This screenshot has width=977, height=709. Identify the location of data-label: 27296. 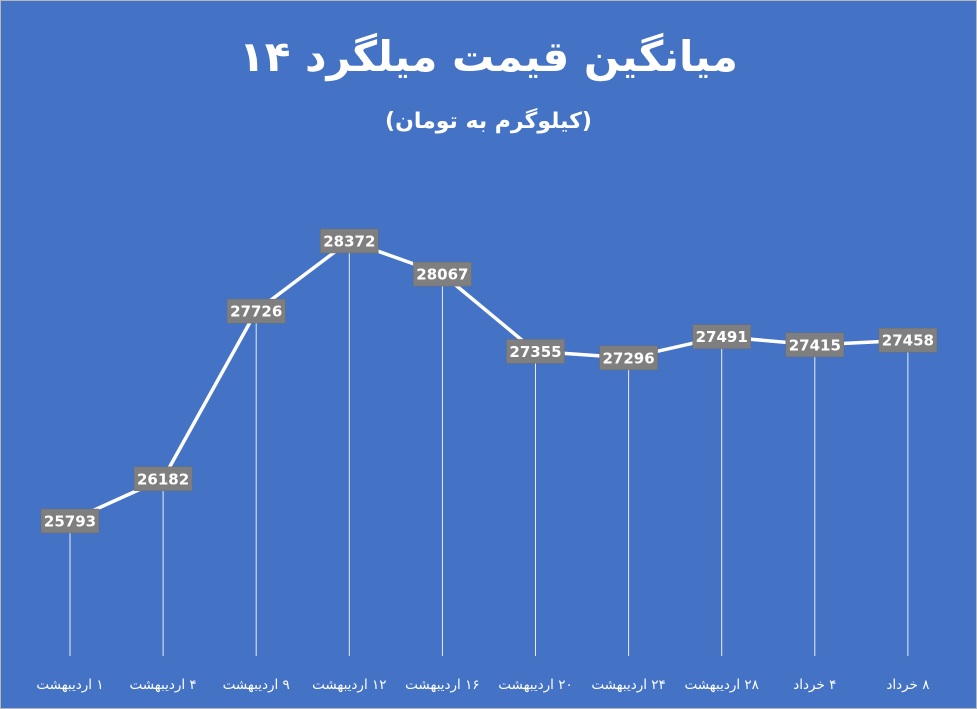
(628, 358).